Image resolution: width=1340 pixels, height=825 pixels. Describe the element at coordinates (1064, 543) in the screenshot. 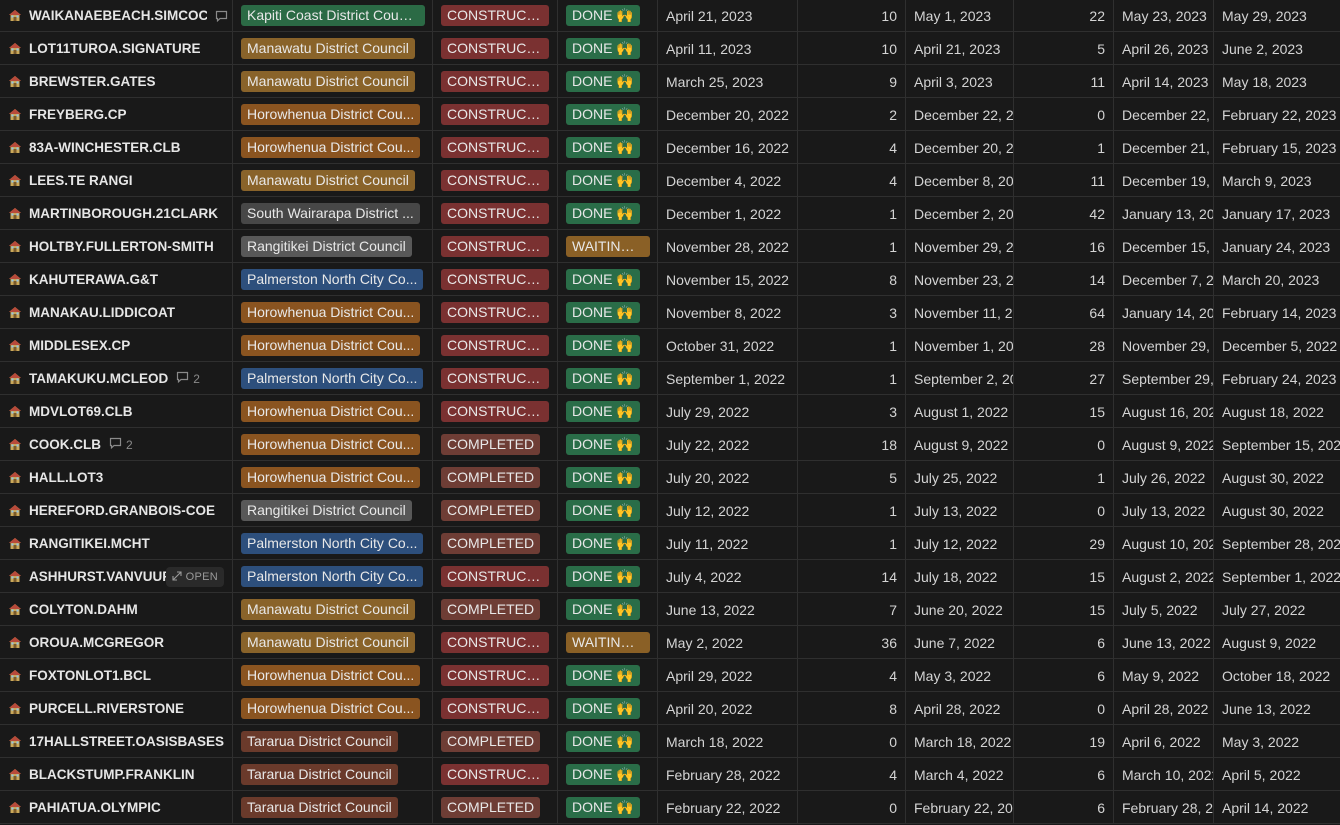

I see `days-cell-2: 29` at that location.